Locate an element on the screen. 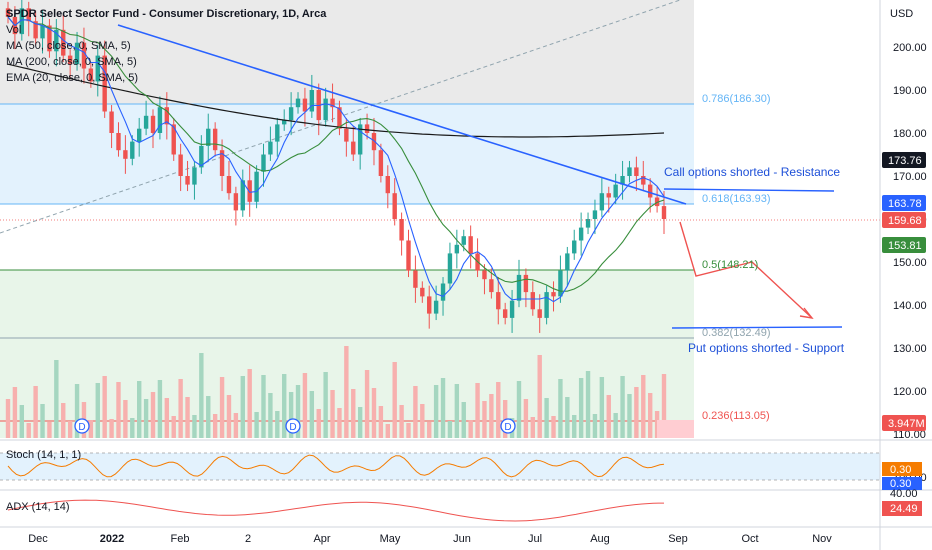  price-label: 159.68 is located at coordinates (905, 221).